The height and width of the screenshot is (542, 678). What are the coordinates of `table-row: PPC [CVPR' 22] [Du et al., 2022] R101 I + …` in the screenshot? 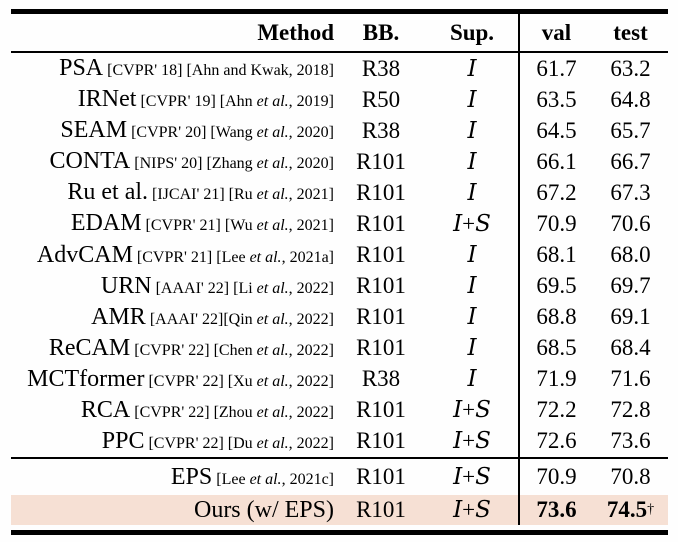 It's located at (339, 441).